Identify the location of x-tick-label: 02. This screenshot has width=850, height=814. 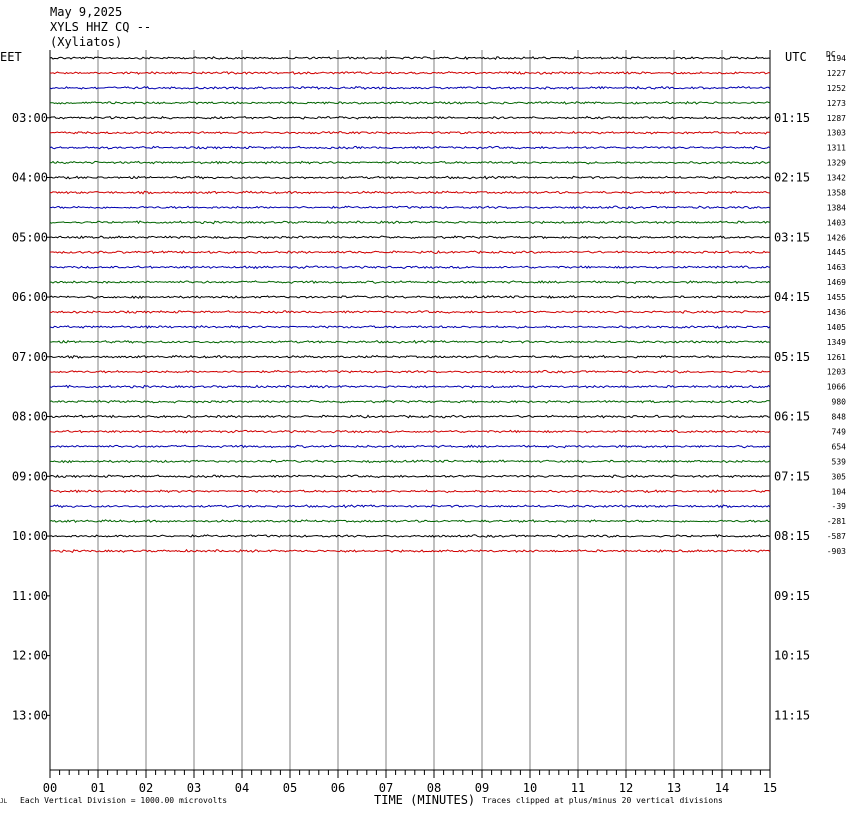
(146, 788).